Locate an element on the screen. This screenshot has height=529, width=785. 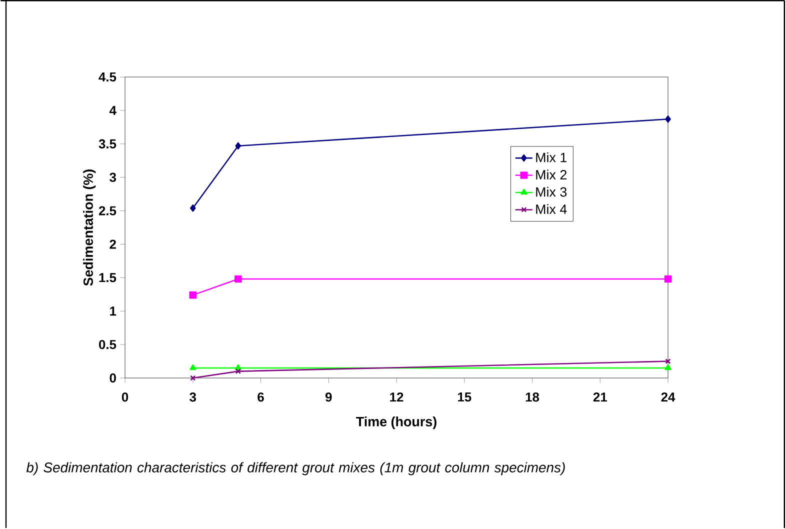
x-tick-label: 12 is located at coordinates (397, 397).